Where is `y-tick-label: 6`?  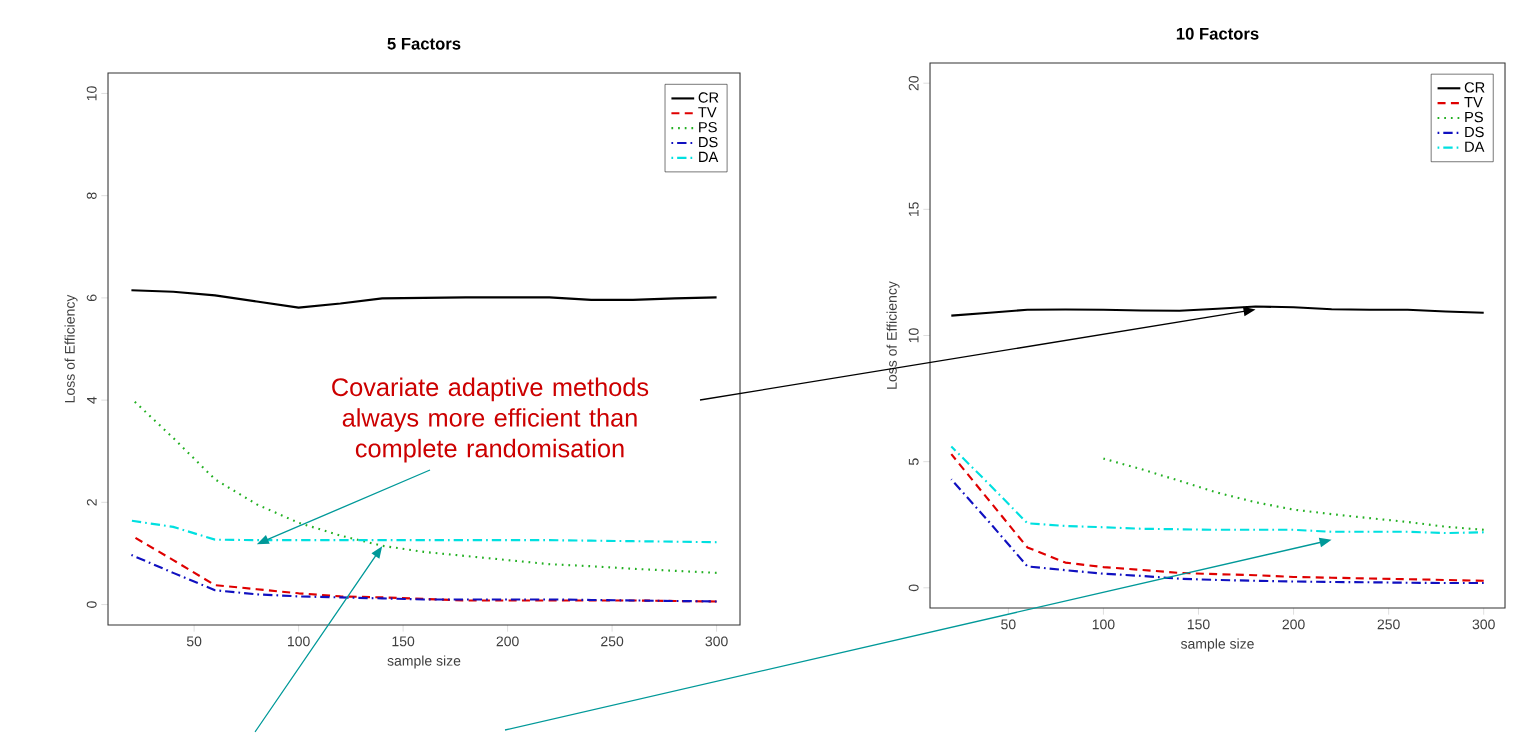 y-tick-label: 6 is located at coordinates (91, 298).